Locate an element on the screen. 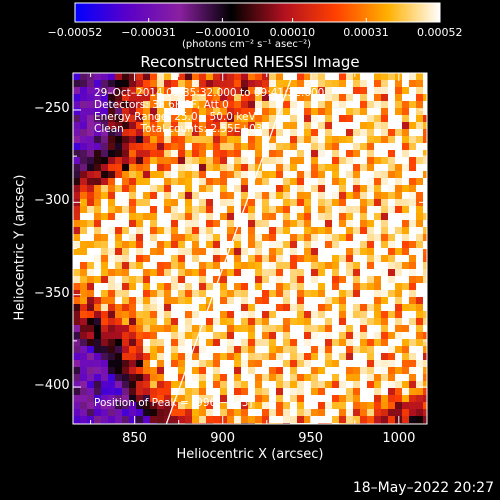 The height and width of the screenshot is (500, 500). annotation-detectors: Detectors: 3F 6F 9F, Att 0 is located at coordinates (161, 105).